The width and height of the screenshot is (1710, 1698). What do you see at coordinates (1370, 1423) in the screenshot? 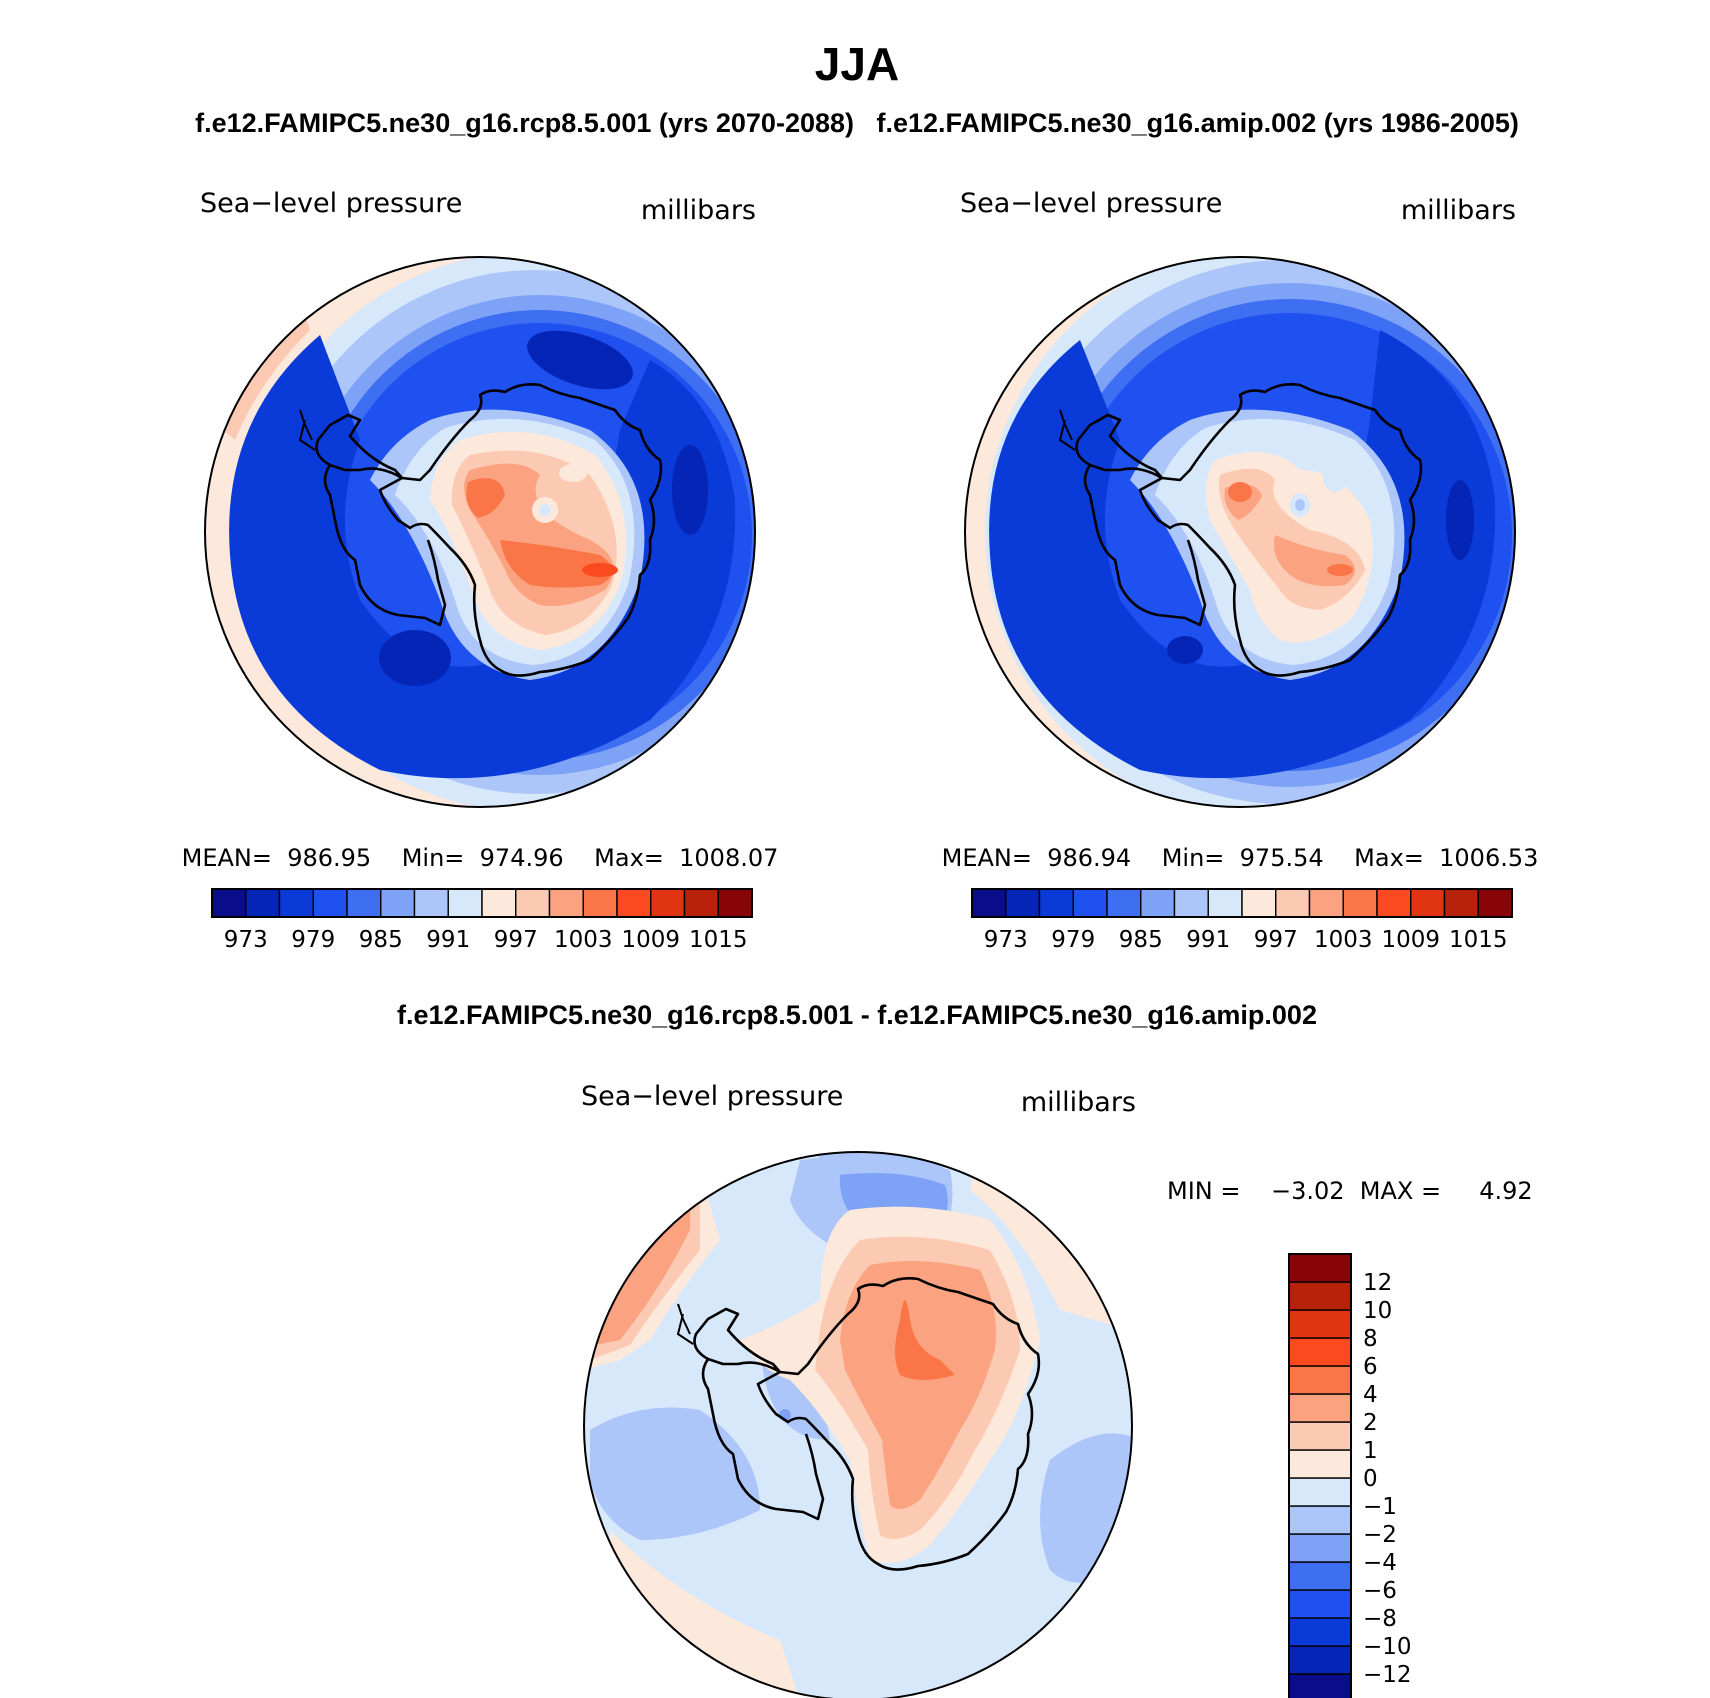
I see `panel-c-colorbar-tick-label: 2` at bounding box center [1370, 1423].